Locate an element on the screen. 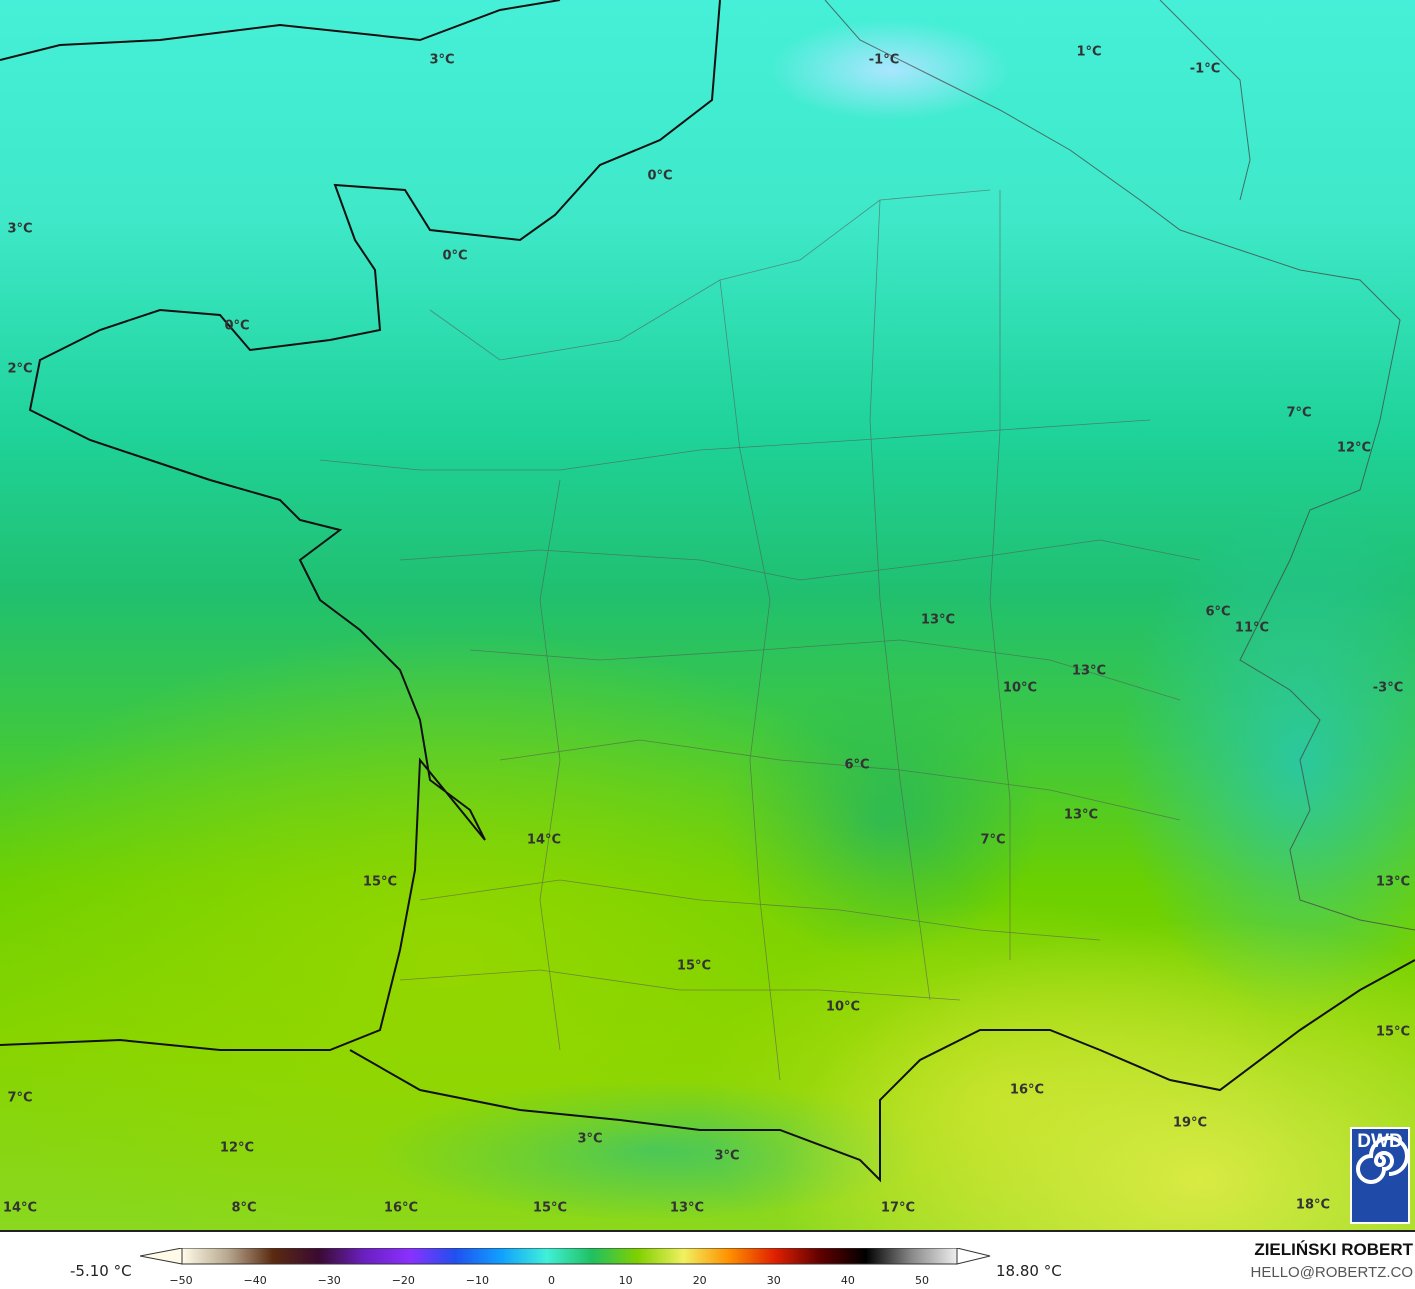 Image resolution: width=1415 pixels, height=1289 pixels. colorbar-tick: 0 is located at coordinates (551, 1280).